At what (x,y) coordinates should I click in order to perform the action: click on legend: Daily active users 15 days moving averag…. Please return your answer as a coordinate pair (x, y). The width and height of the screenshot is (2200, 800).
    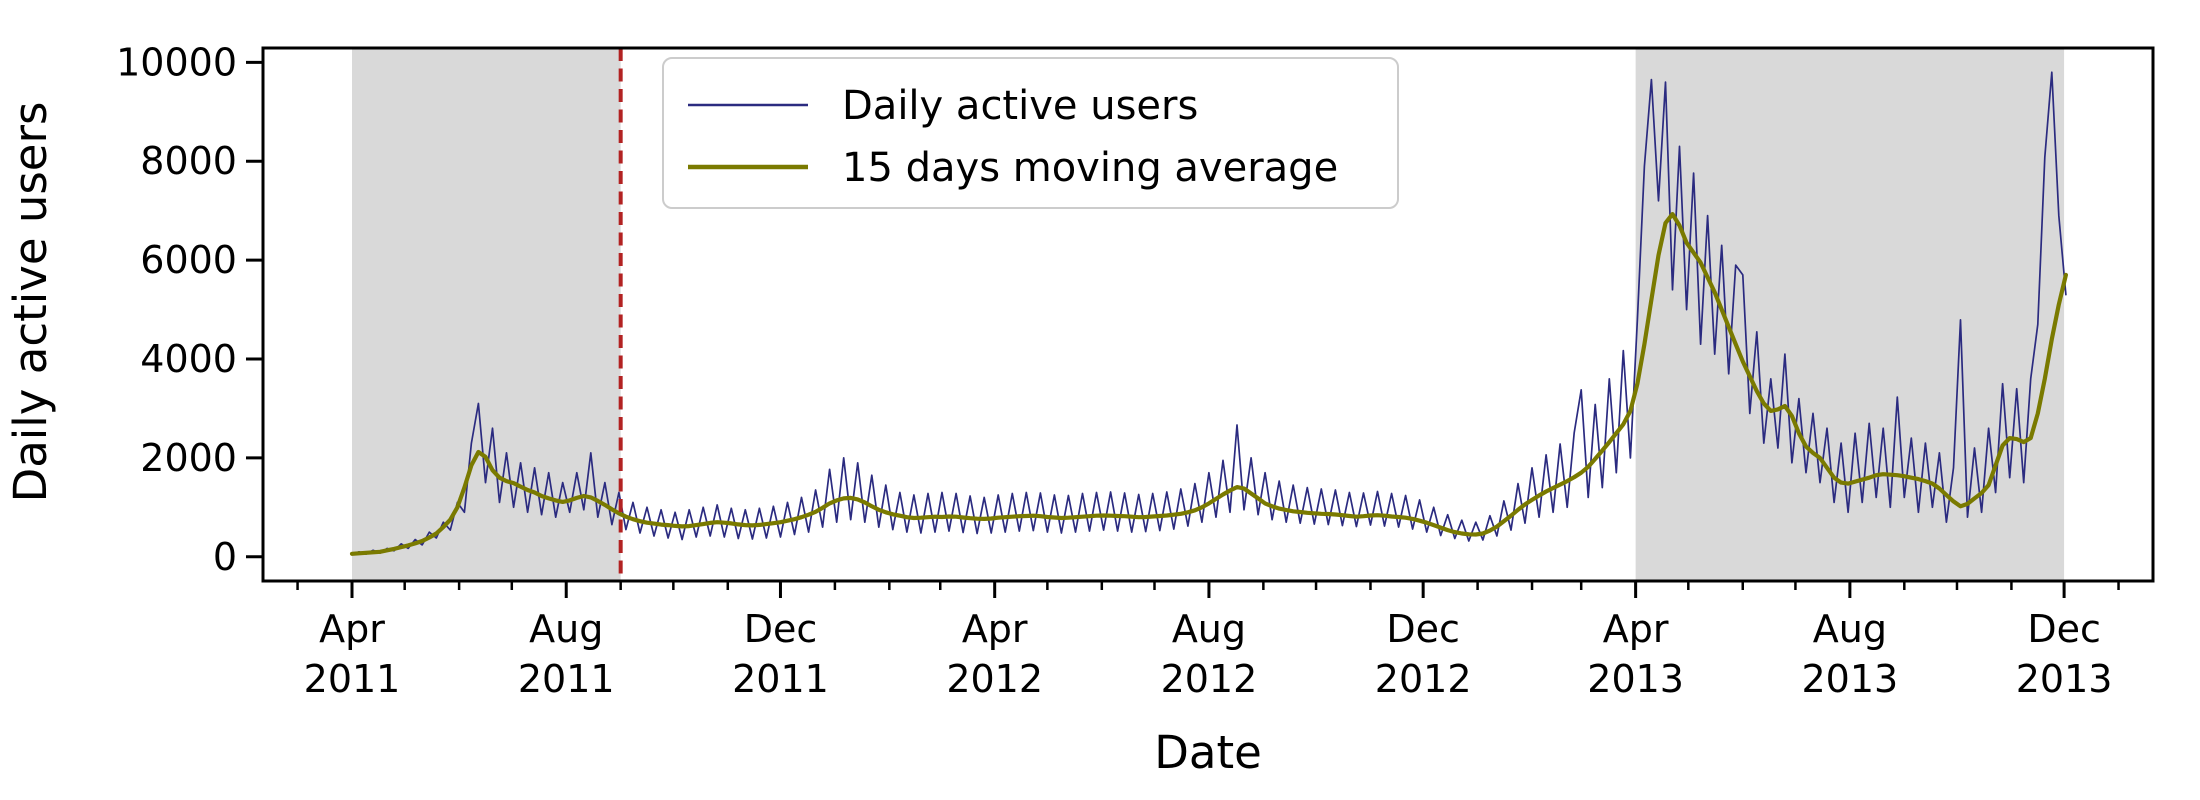
    Looking at the image, I should click on (1030, 133).